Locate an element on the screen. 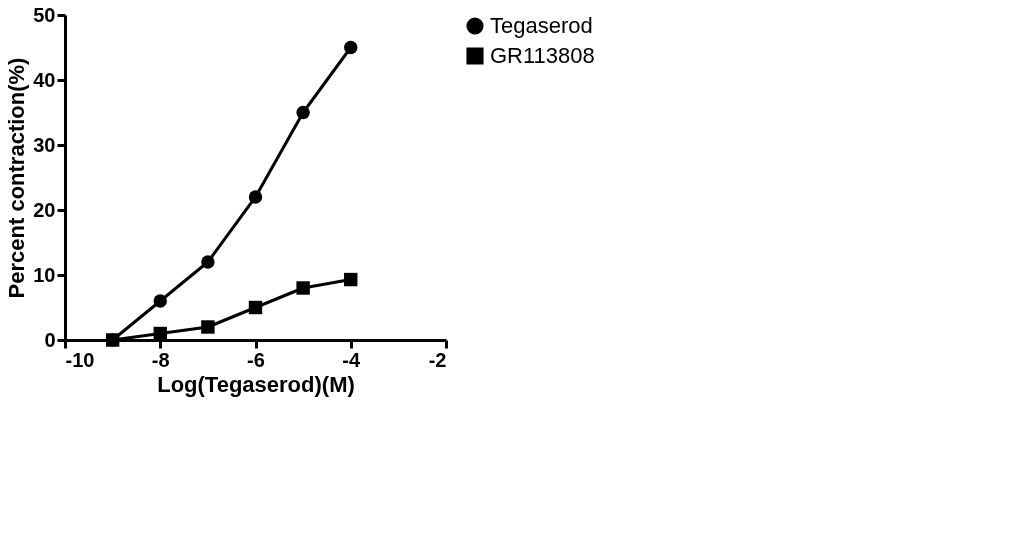  y-tick-label: 40 is located at coordinates (44, 79).